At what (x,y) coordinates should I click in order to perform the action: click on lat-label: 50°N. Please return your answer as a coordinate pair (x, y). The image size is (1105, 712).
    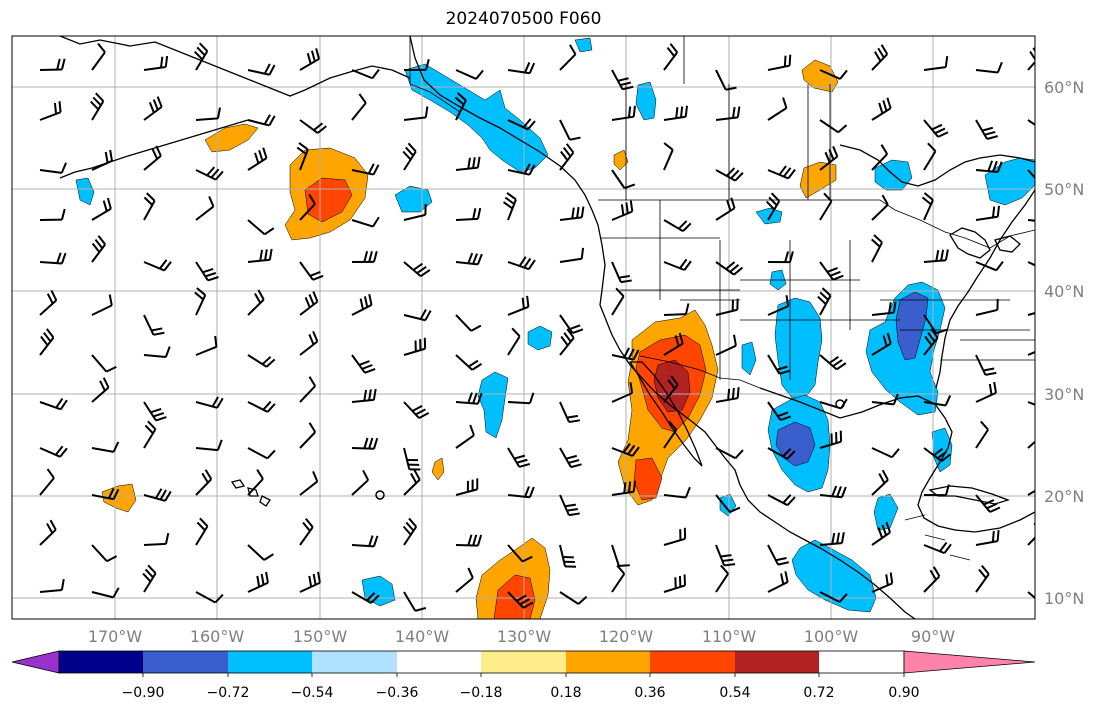
    Looking at the image, I should click on (1064, 189).